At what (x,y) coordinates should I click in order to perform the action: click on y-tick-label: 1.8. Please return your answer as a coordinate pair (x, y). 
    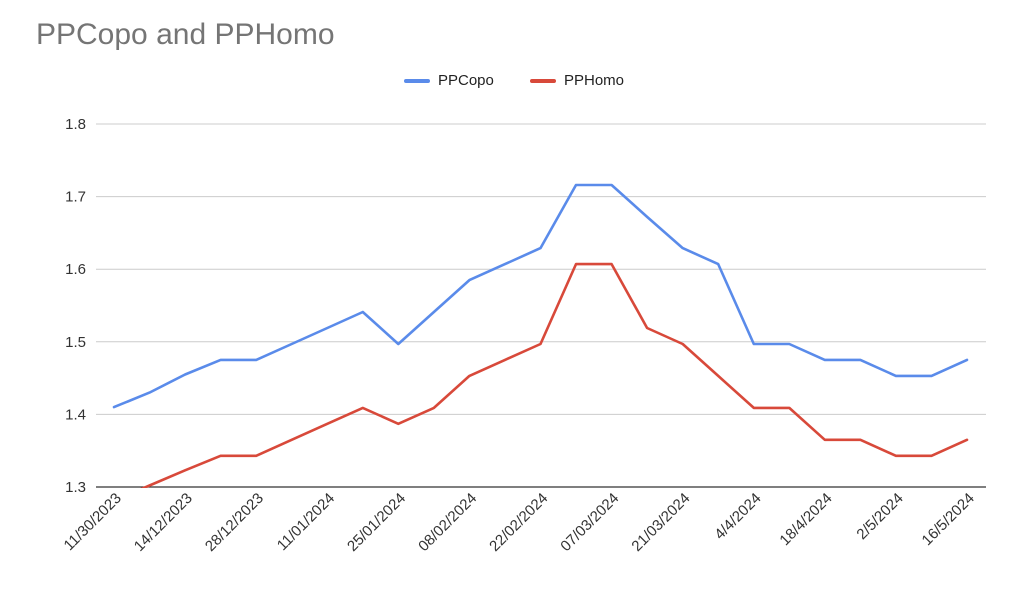
    Looking at the image, I should click on (75, 124).